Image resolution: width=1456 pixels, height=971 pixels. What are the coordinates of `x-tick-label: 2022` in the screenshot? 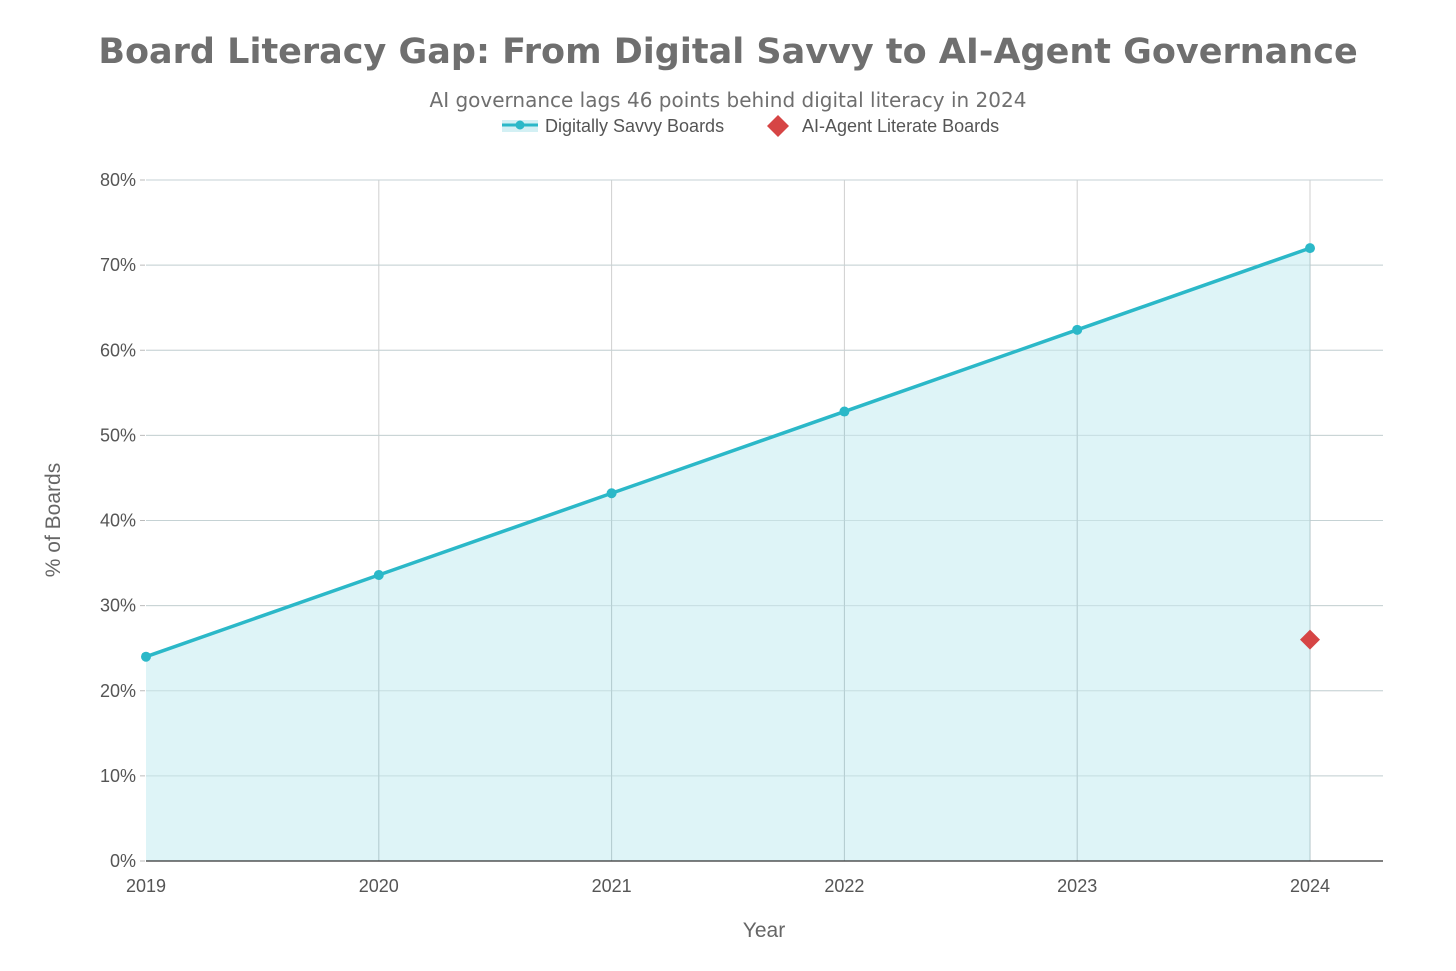 It's located at (844, 886).